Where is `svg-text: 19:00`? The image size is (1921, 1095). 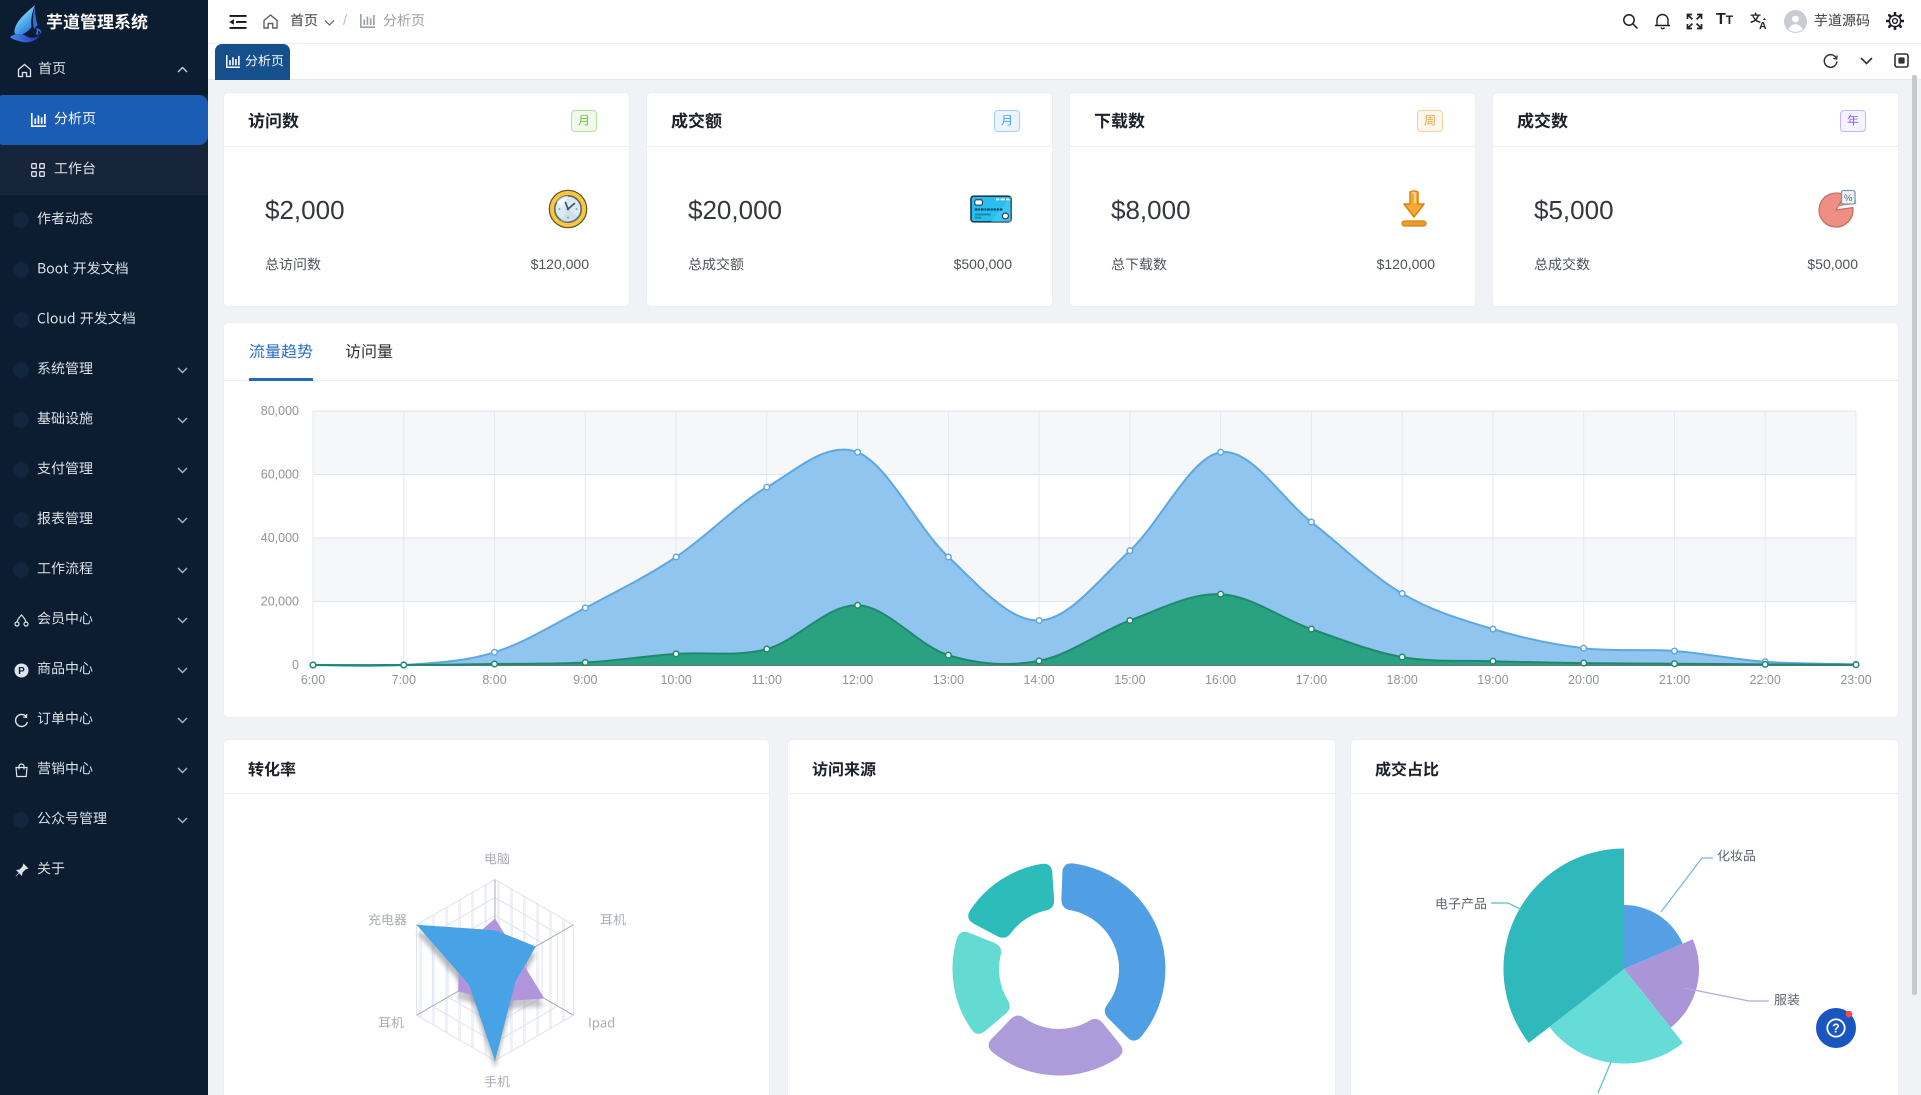 svg-text: 19:00 is located at coordinates (1492, 680).